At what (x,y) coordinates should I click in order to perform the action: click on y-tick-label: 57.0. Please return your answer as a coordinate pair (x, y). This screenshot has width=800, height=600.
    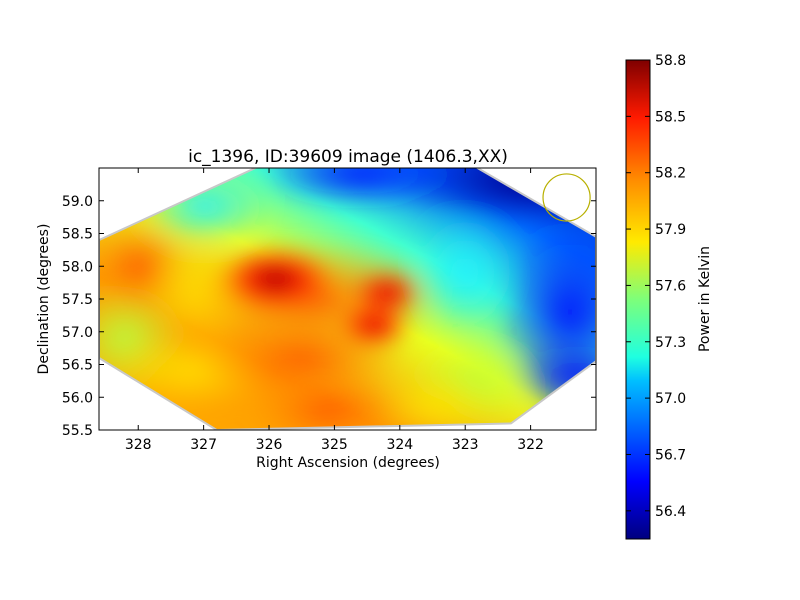
    Looking at the image, I should click on (77, 333).